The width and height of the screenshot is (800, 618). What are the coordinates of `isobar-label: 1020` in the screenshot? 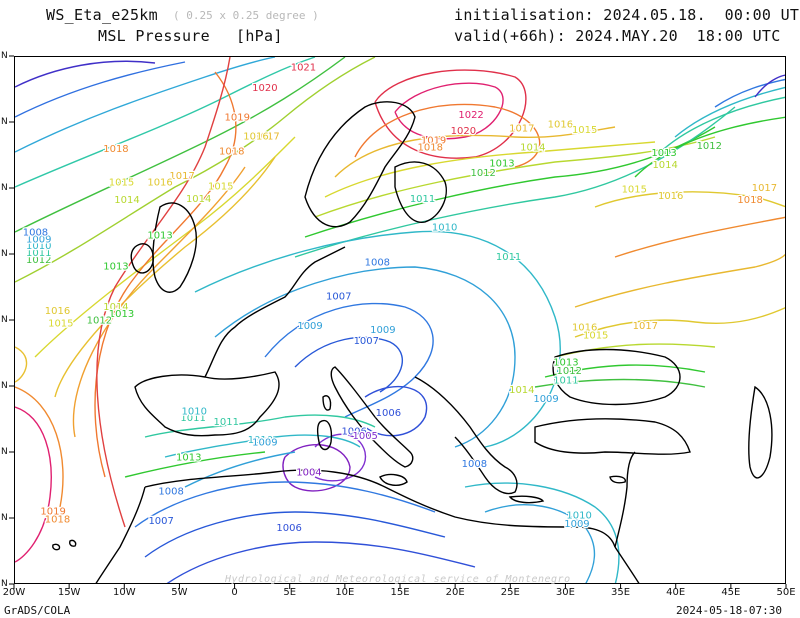 It's located at (463, 131).